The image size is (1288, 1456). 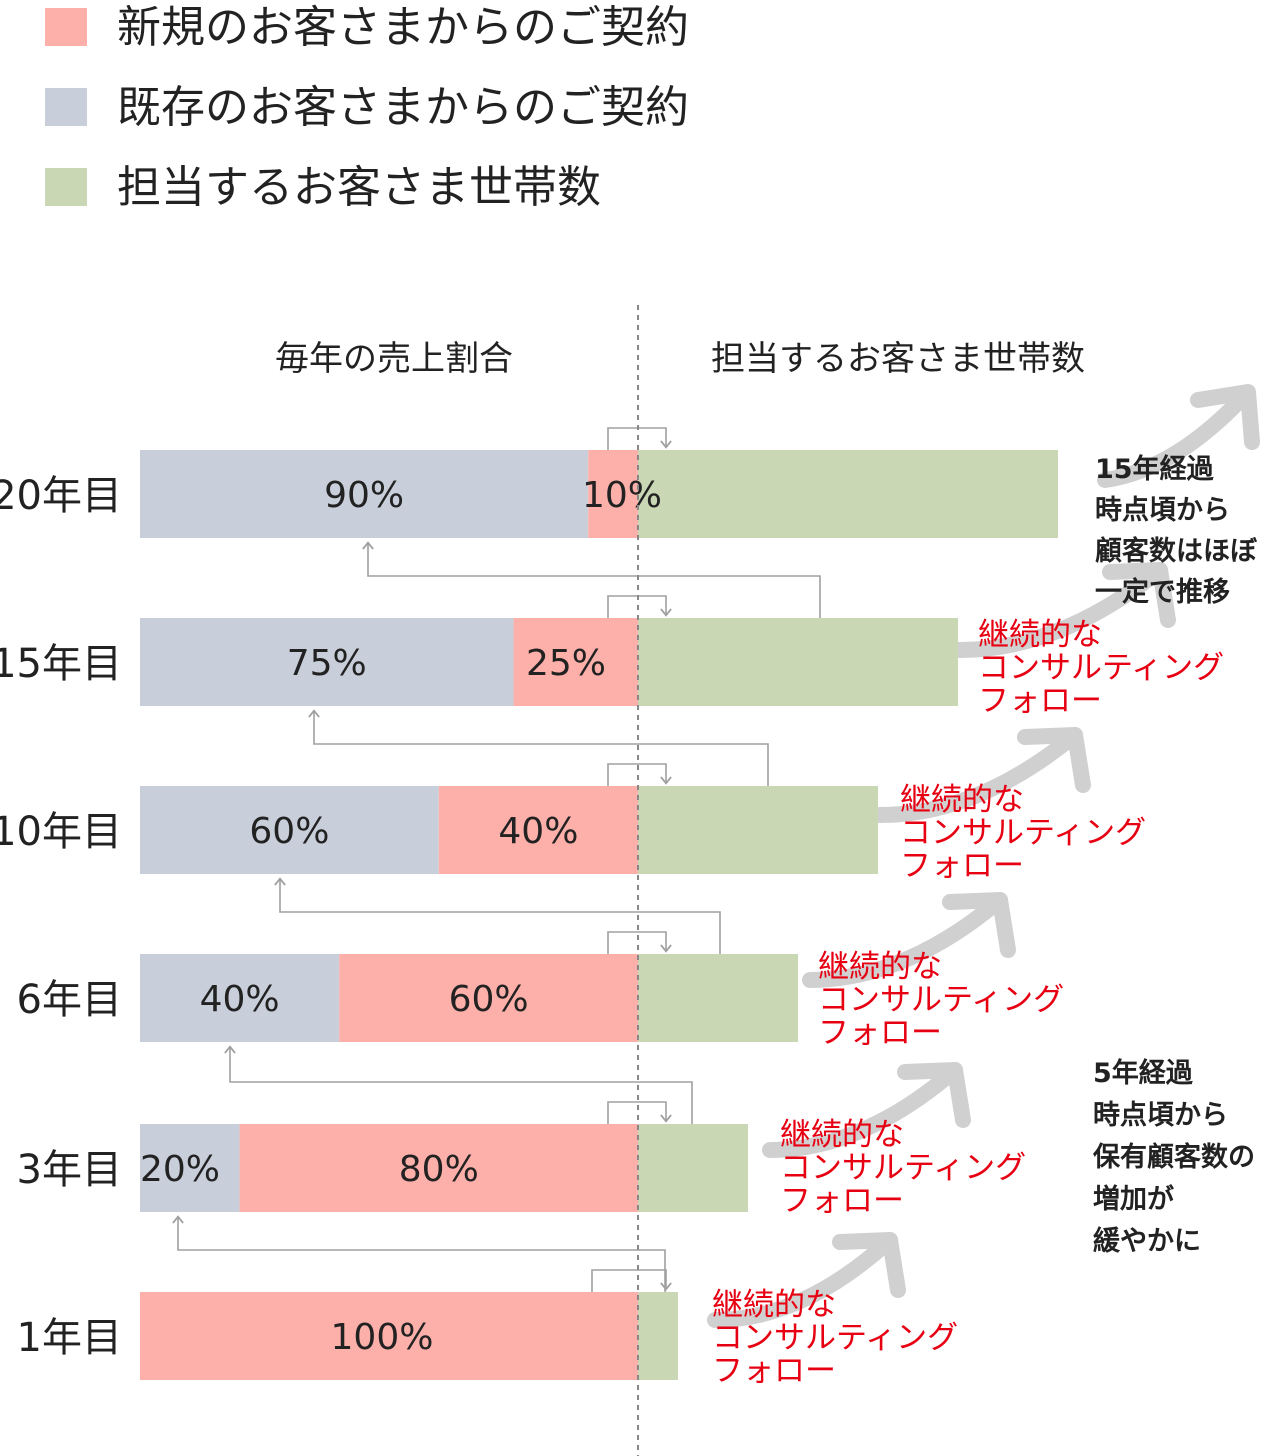 I want to click on legend-item-existing: 既存のお客さまからのご契約, so click(x=367, y=107).